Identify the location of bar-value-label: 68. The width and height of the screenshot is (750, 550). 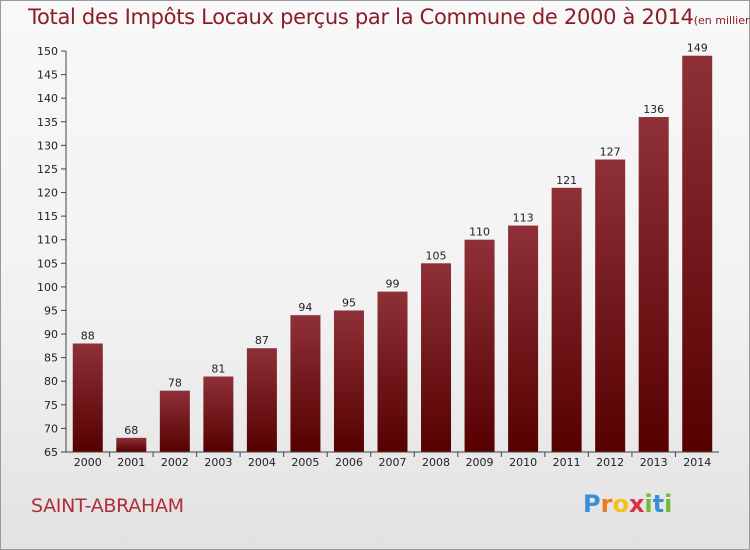
(131, 430).